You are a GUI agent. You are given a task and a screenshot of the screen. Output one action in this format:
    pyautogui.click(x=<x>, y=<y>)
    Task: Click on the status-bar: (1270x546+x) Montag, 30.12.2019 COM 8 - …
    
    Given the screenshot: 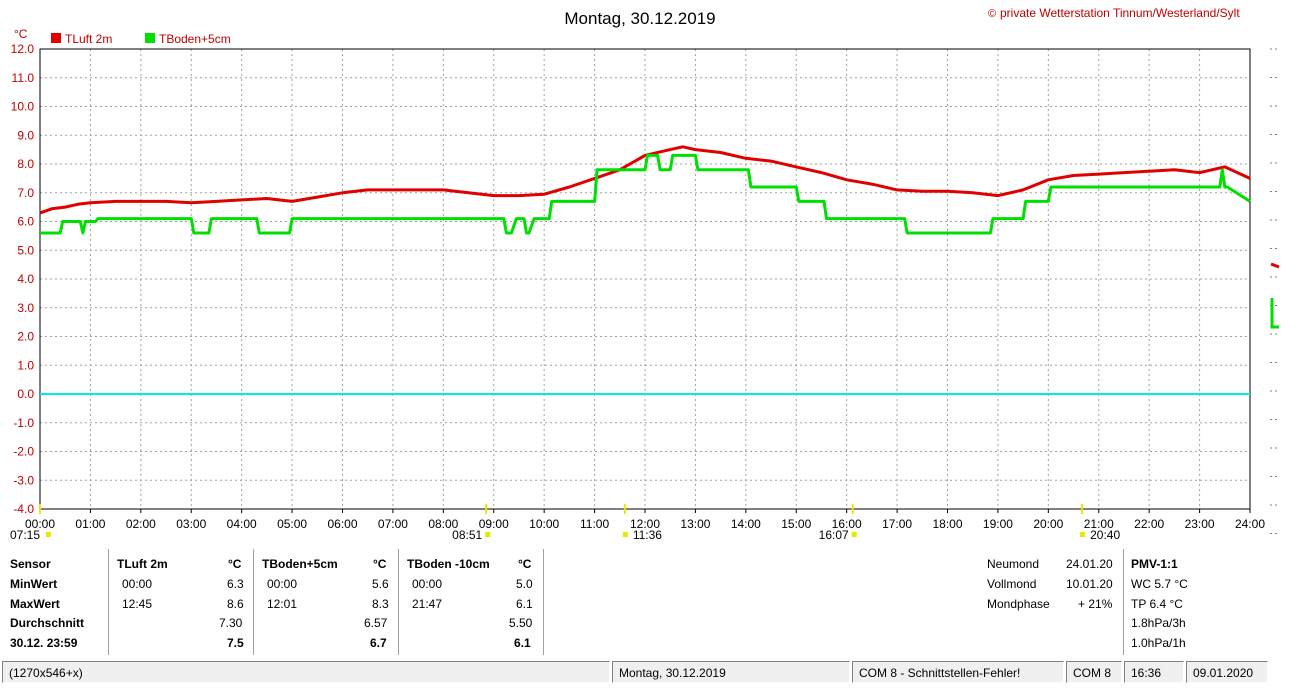 What is the action you would take?
    pyautogui.click(x=635, y=673)
    